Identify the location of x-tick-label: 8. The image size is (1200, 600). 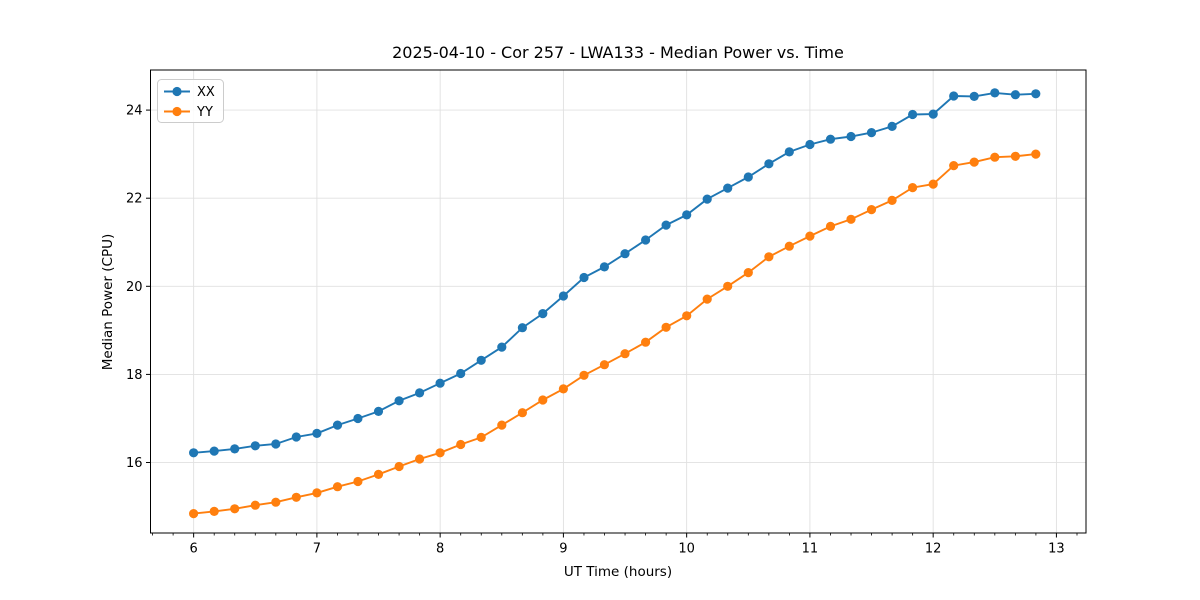
(440, 549).